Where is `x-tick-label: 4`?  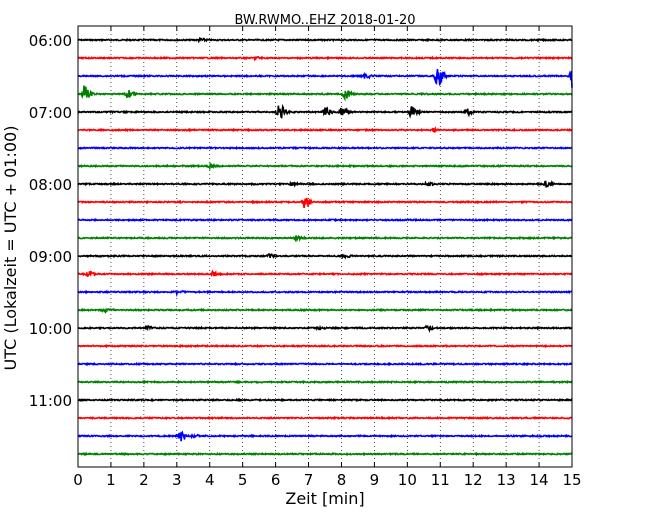
x-tick-label: 4 is located at coordinates (210, 480).